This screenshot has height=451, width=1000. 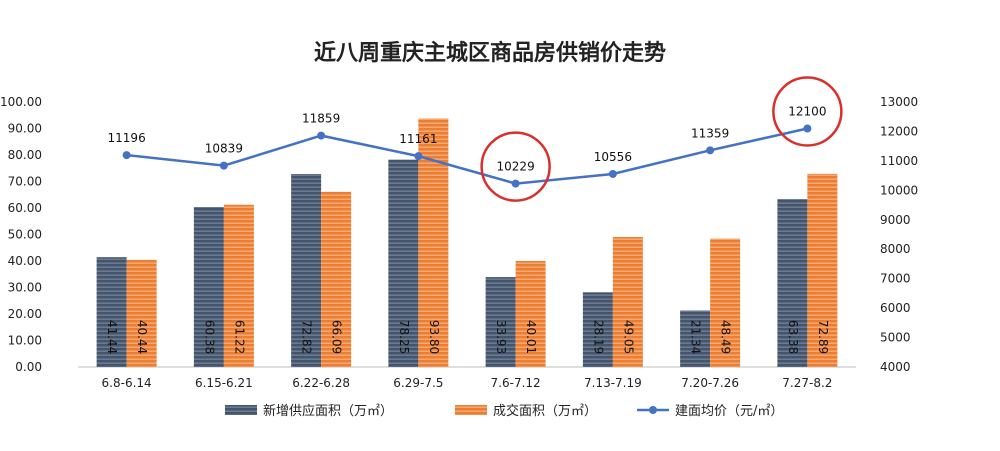 I want to click on price-data-label: 11859, so click(x=321, y=119).